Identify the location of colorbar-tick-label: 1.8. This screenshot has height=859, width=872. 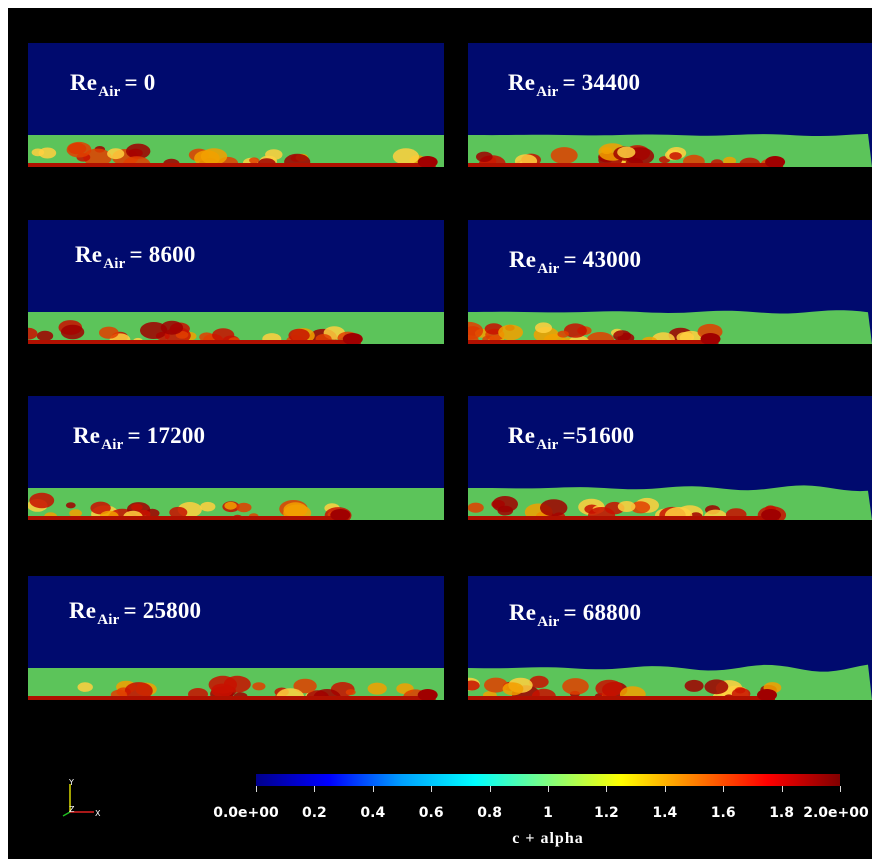
(781, 813).